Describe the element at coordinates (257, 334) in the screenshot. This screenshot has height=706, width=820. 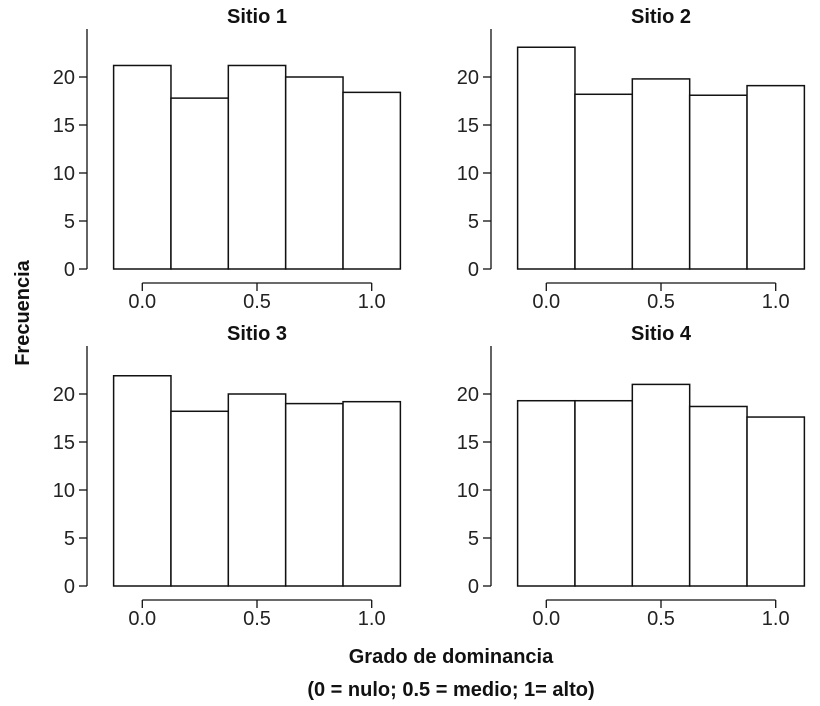
I see `panel-title: Sitio 3` at that location.